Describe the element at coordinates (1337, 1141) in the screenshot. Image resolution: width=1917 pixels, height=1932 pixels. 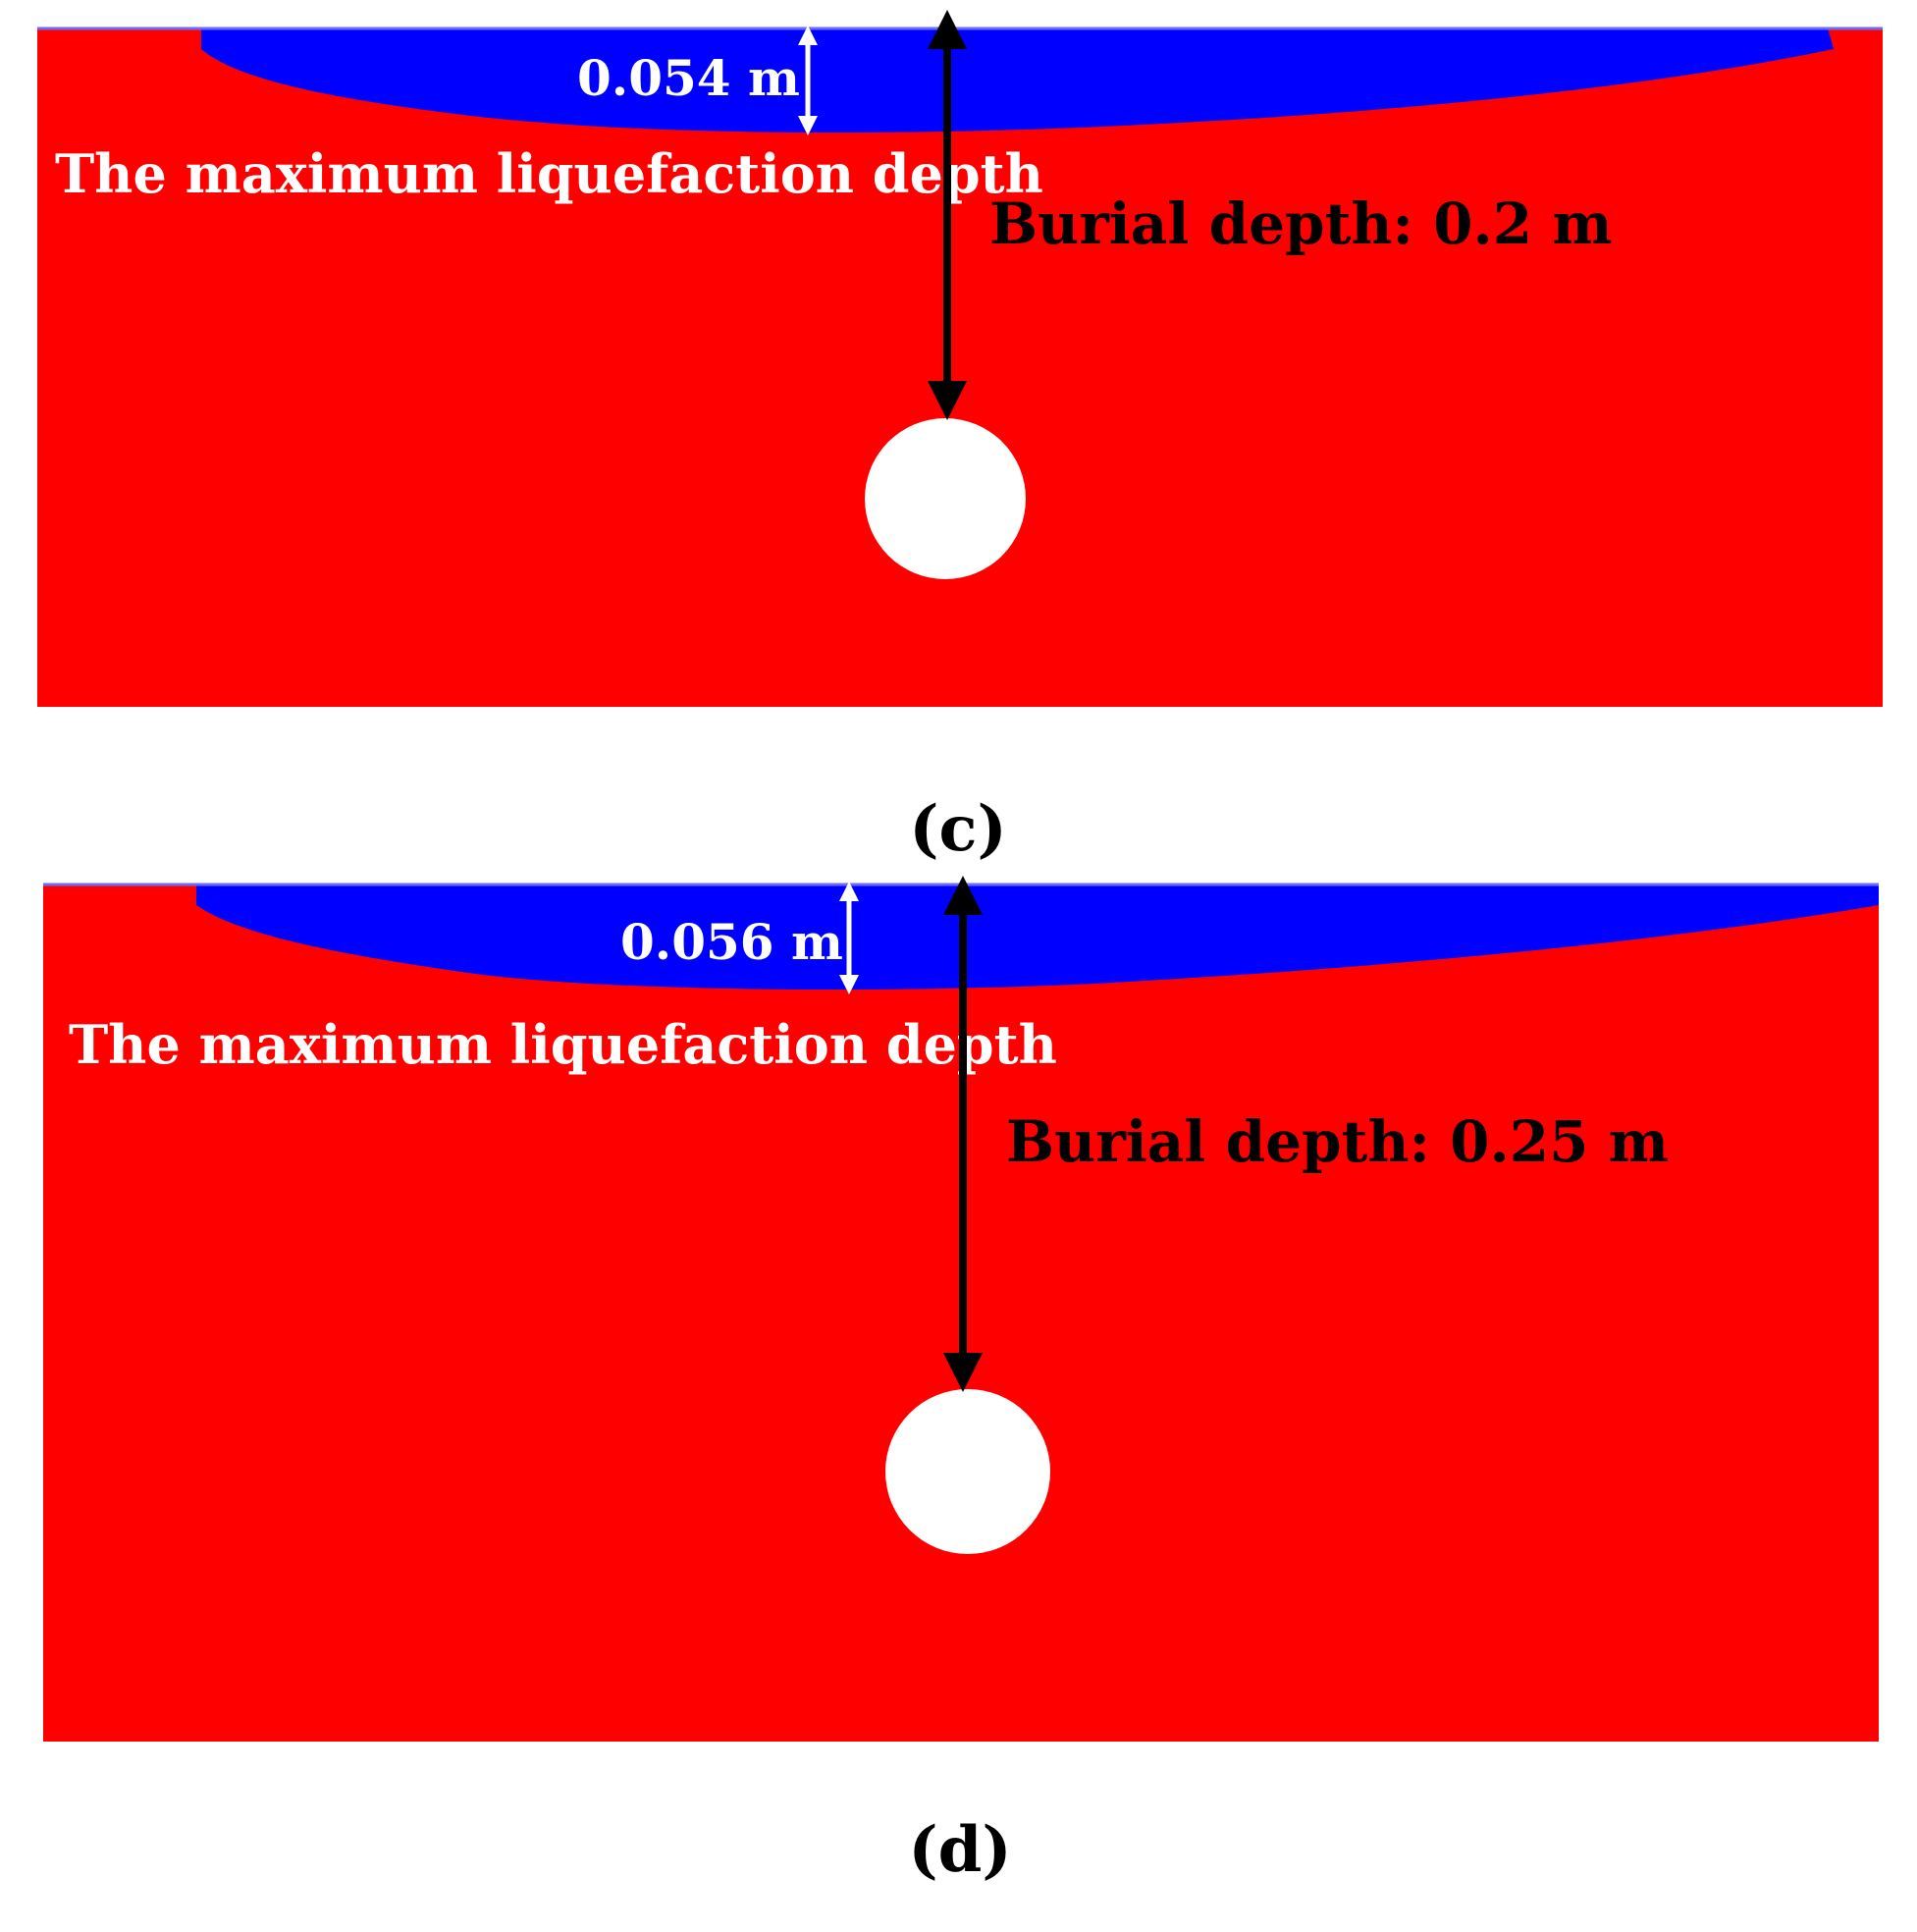
I see `burial-depth-label: Burial depth: 0.25 m` at that location.